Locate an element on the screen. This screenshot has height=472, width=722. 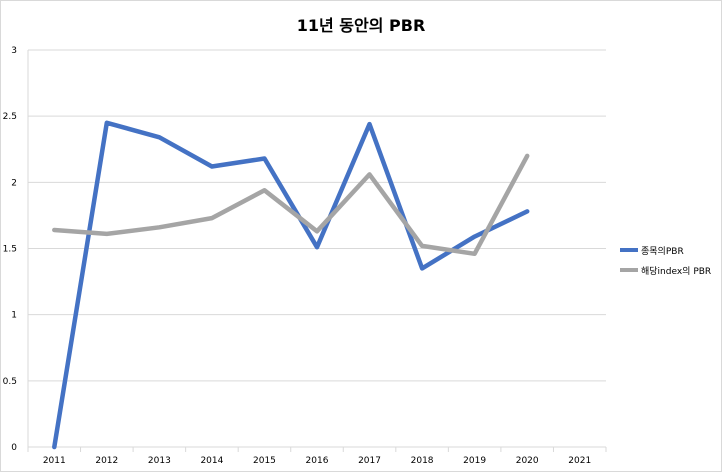
x-tick-label: 2016 is located at coordinates (317, 461).